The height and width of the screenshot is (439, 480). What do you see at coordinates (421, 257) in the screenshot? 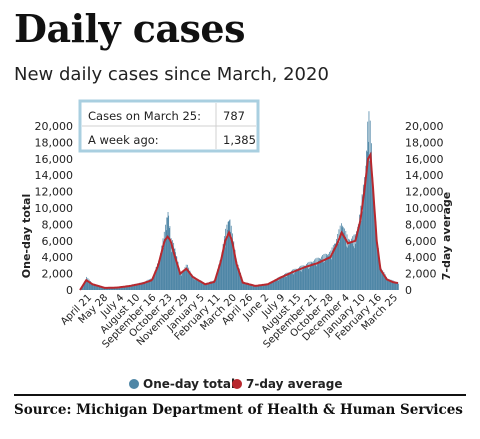
I see `right-y-tick: 4,000` at bounding box center [421, 257].